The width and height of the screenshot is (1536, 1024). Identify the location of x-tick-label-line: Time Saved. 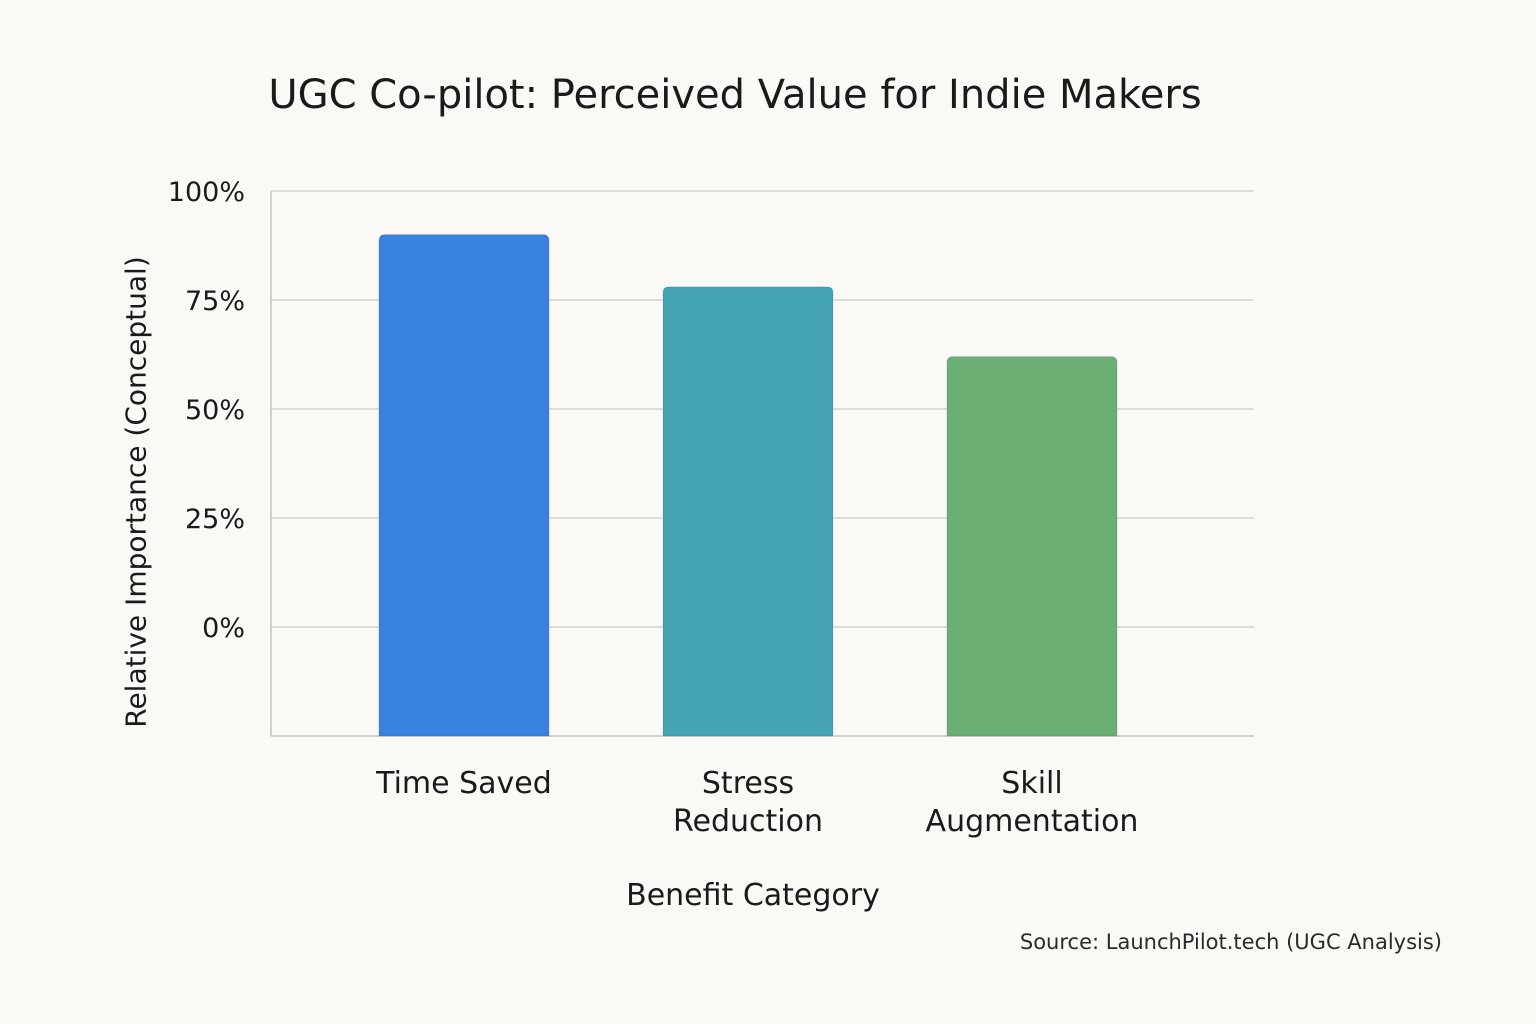
(463, 783).